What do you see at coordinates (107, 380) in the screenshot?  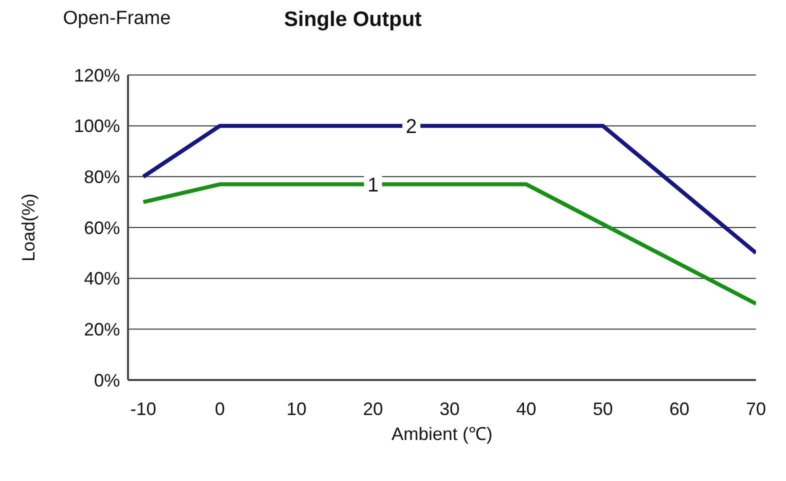 I see `y-tick-label: 0%` at bounding box center [107, 380].